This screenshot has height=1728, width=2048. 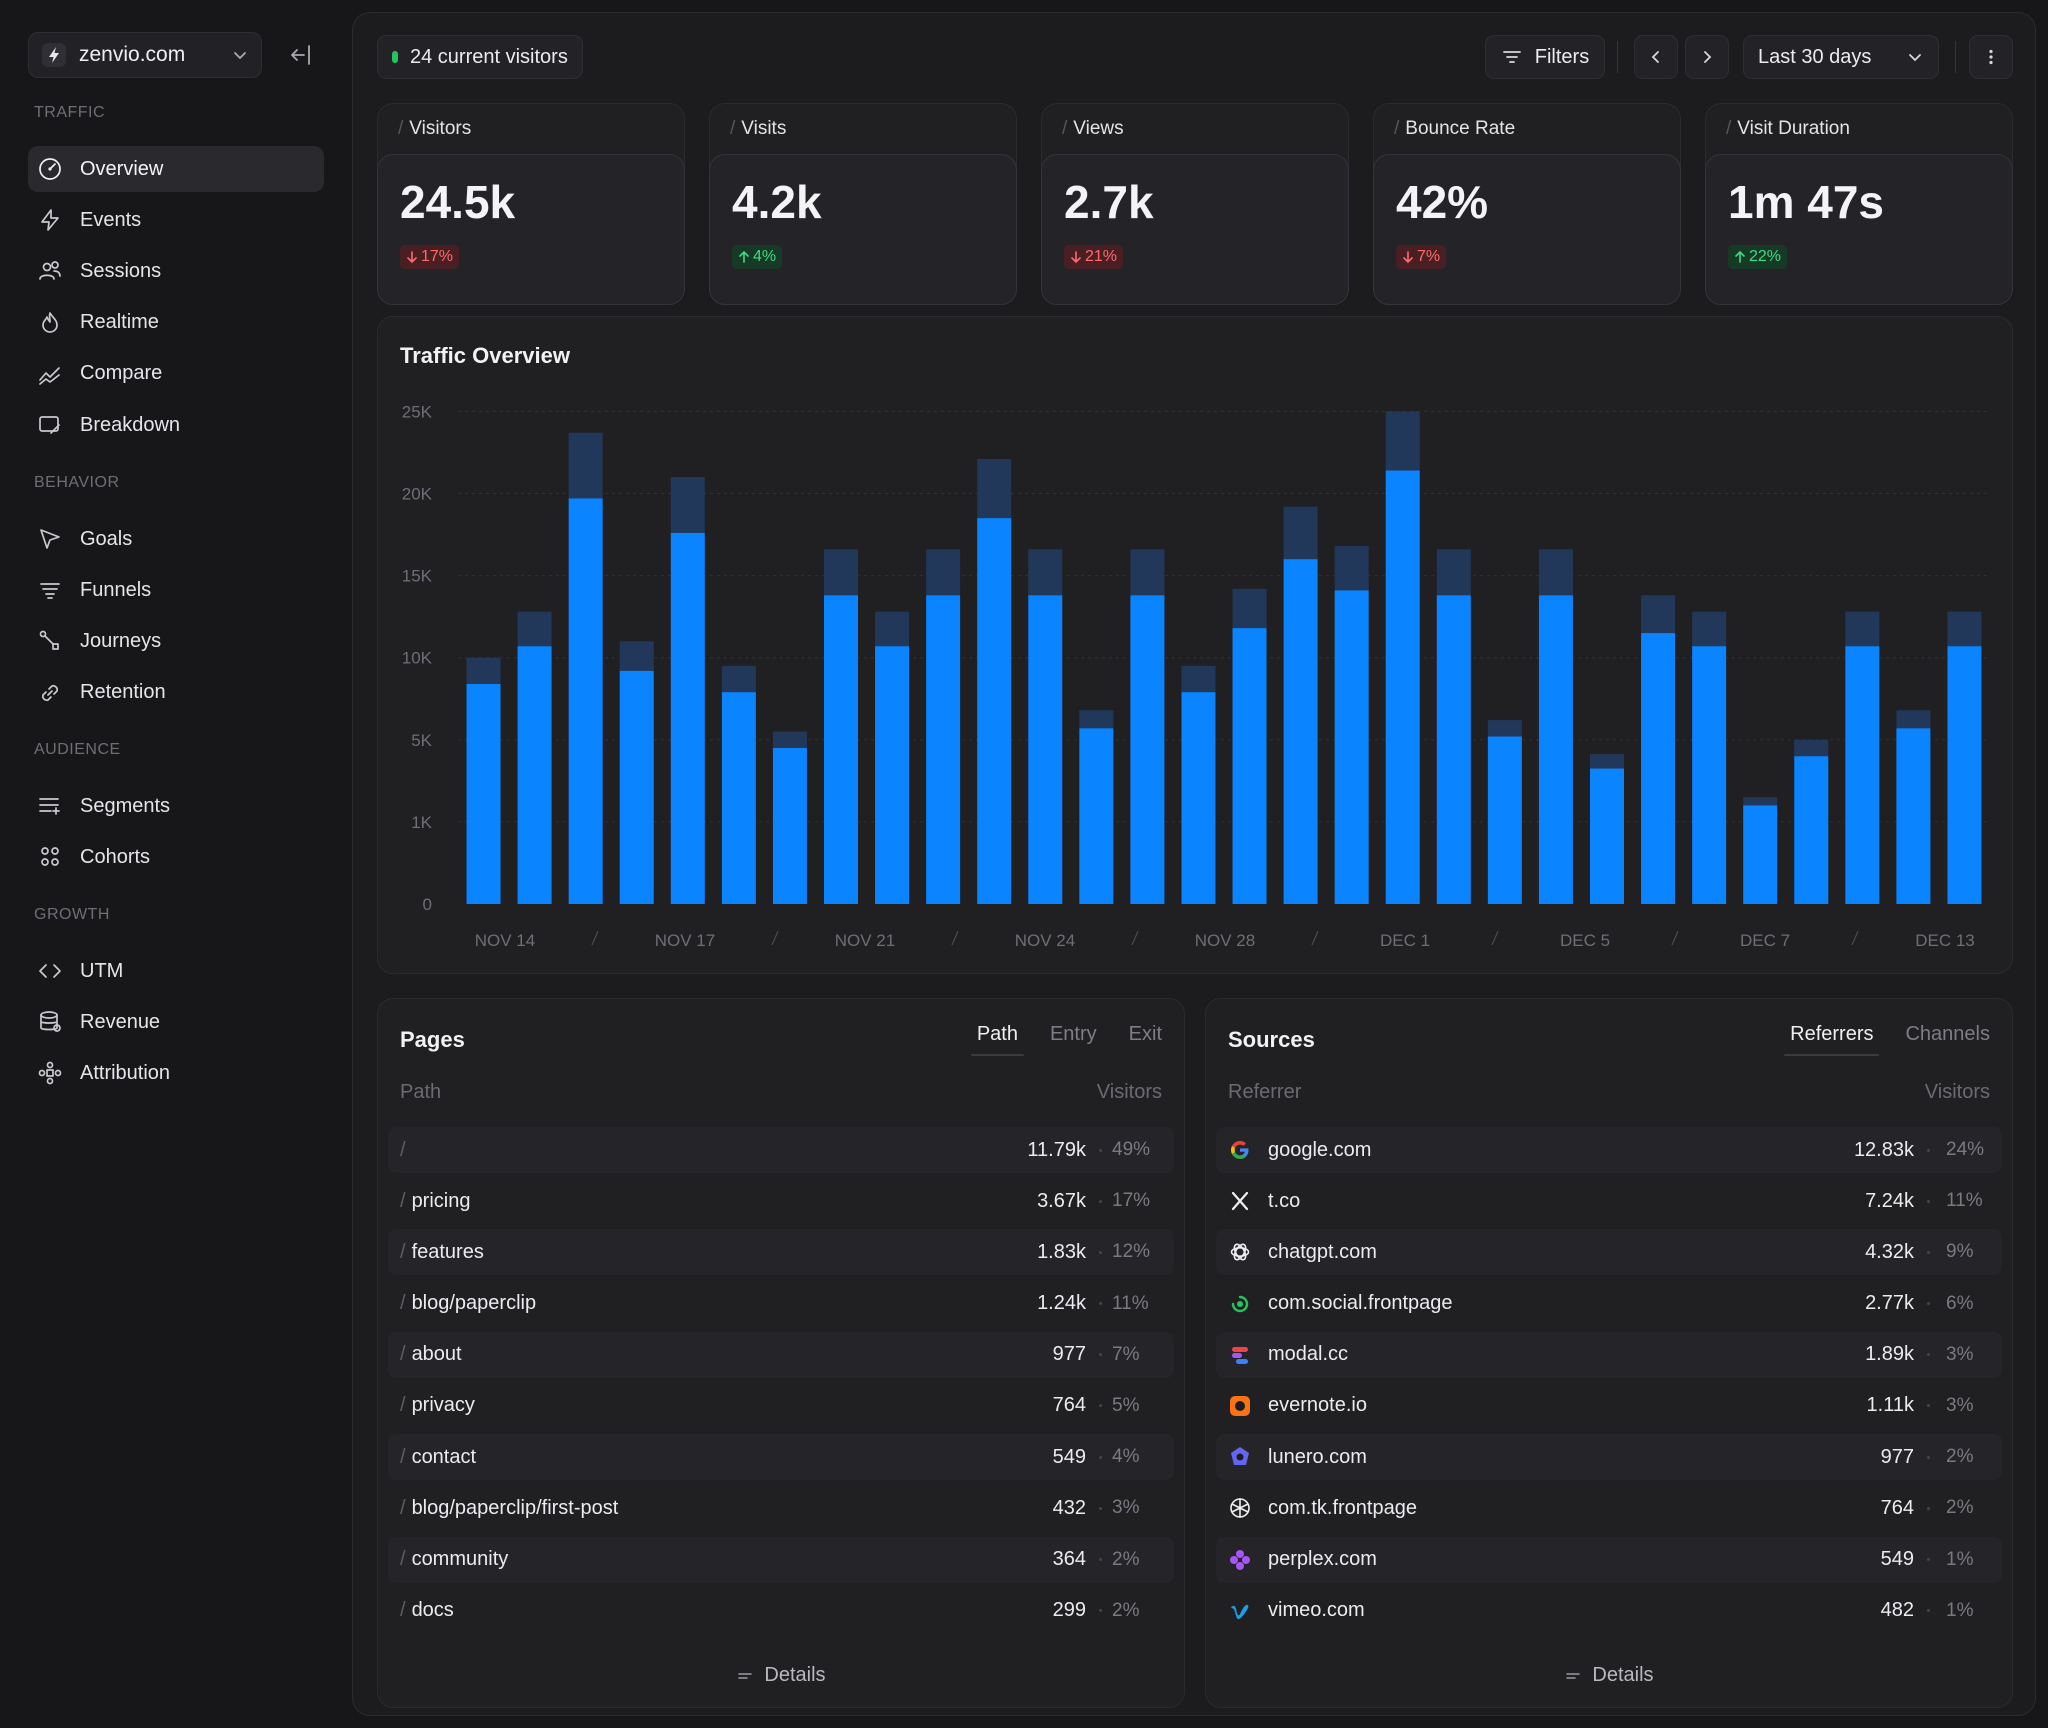 What do you see at coordinates (781, 1406) in the screenshot?
I see `table-row: / privacy 764 5%` at bounding box center [781, 1406].